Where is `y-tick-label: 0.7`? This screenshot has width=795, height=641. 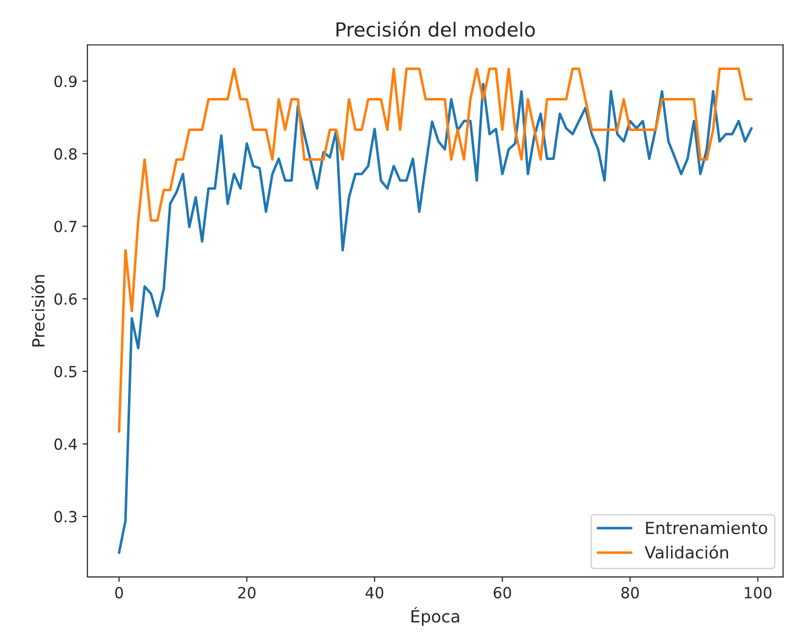
y-tick-label: 0.7 is located at coordinates (65, 226).